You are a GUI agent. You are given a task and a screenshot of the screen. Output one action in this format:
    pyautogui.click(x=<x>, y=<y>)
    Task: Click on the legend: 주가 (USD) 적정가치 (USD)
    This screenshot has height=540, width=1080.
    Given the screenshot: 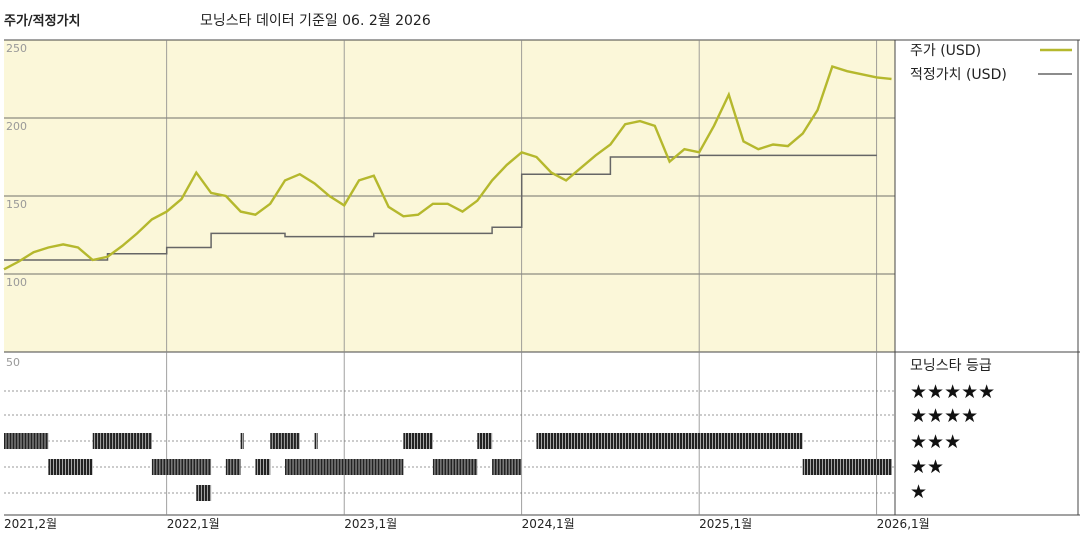 What is the action you would take?
    pyautogui.click(x=991, y=63)
    